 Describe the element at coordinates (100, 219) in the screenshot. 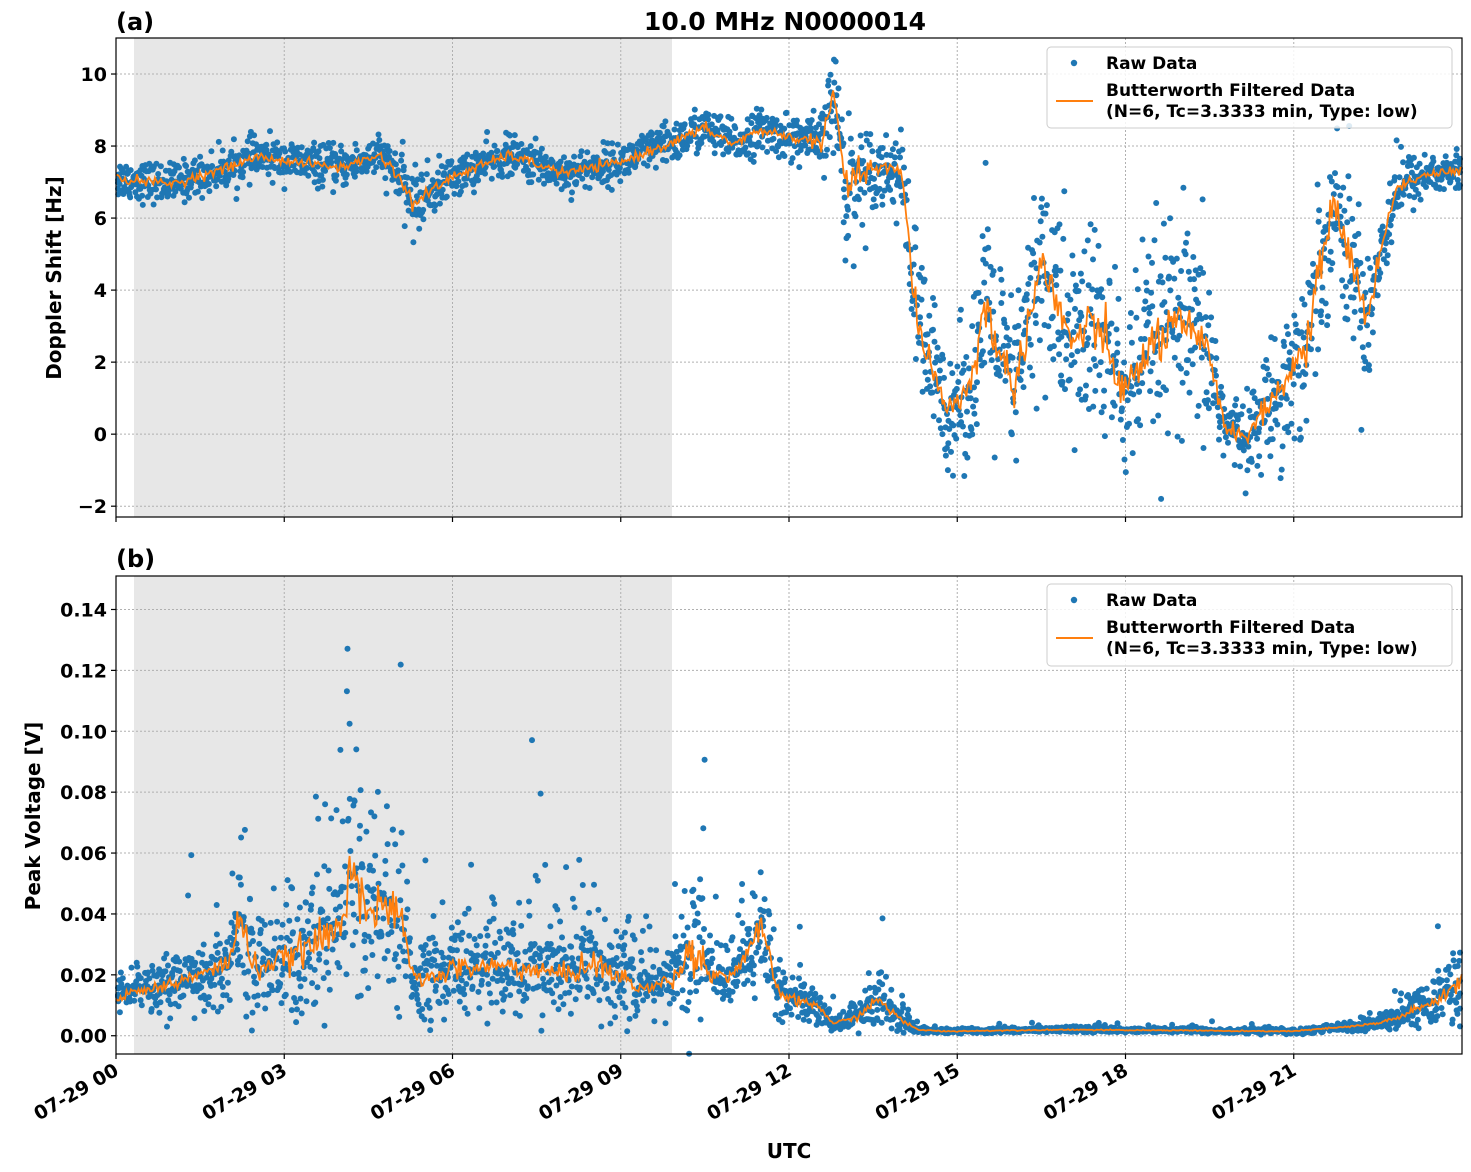

I see `y-tick-label: 6` at that location.